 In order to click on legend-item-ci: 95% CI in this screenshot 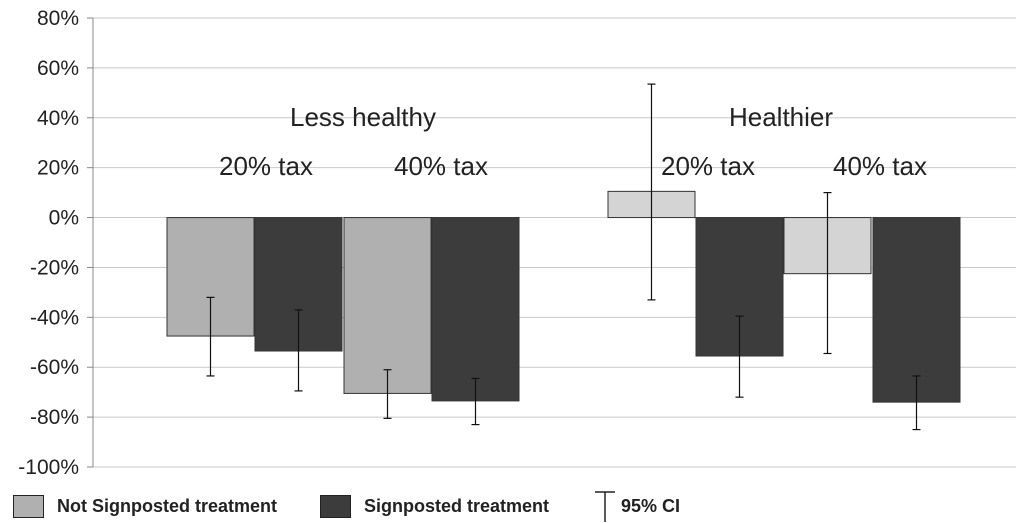, I will do `click(637, 506)`.